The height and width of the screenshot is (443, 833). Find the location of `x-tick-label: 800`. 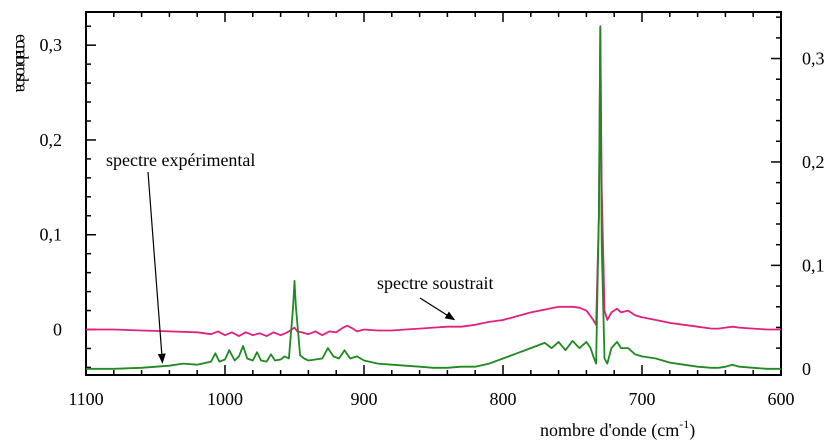

x-tick-label: 800 is located at coordinates (503, 399).